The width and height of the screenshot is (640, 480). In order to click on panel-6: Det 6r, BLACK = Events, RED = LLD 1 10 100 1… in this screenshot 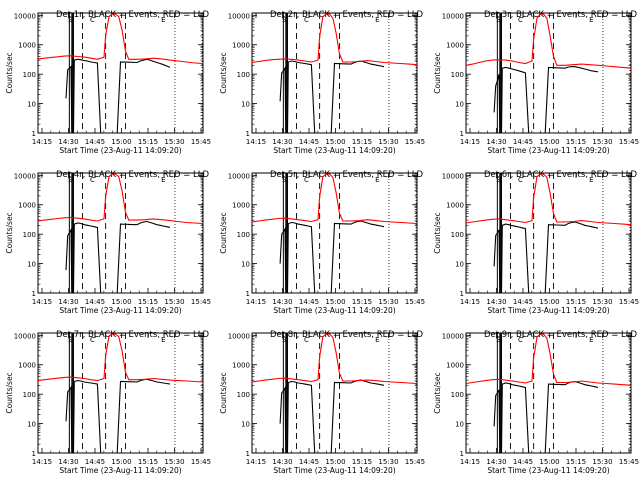, I will do `click(536, 242)`.